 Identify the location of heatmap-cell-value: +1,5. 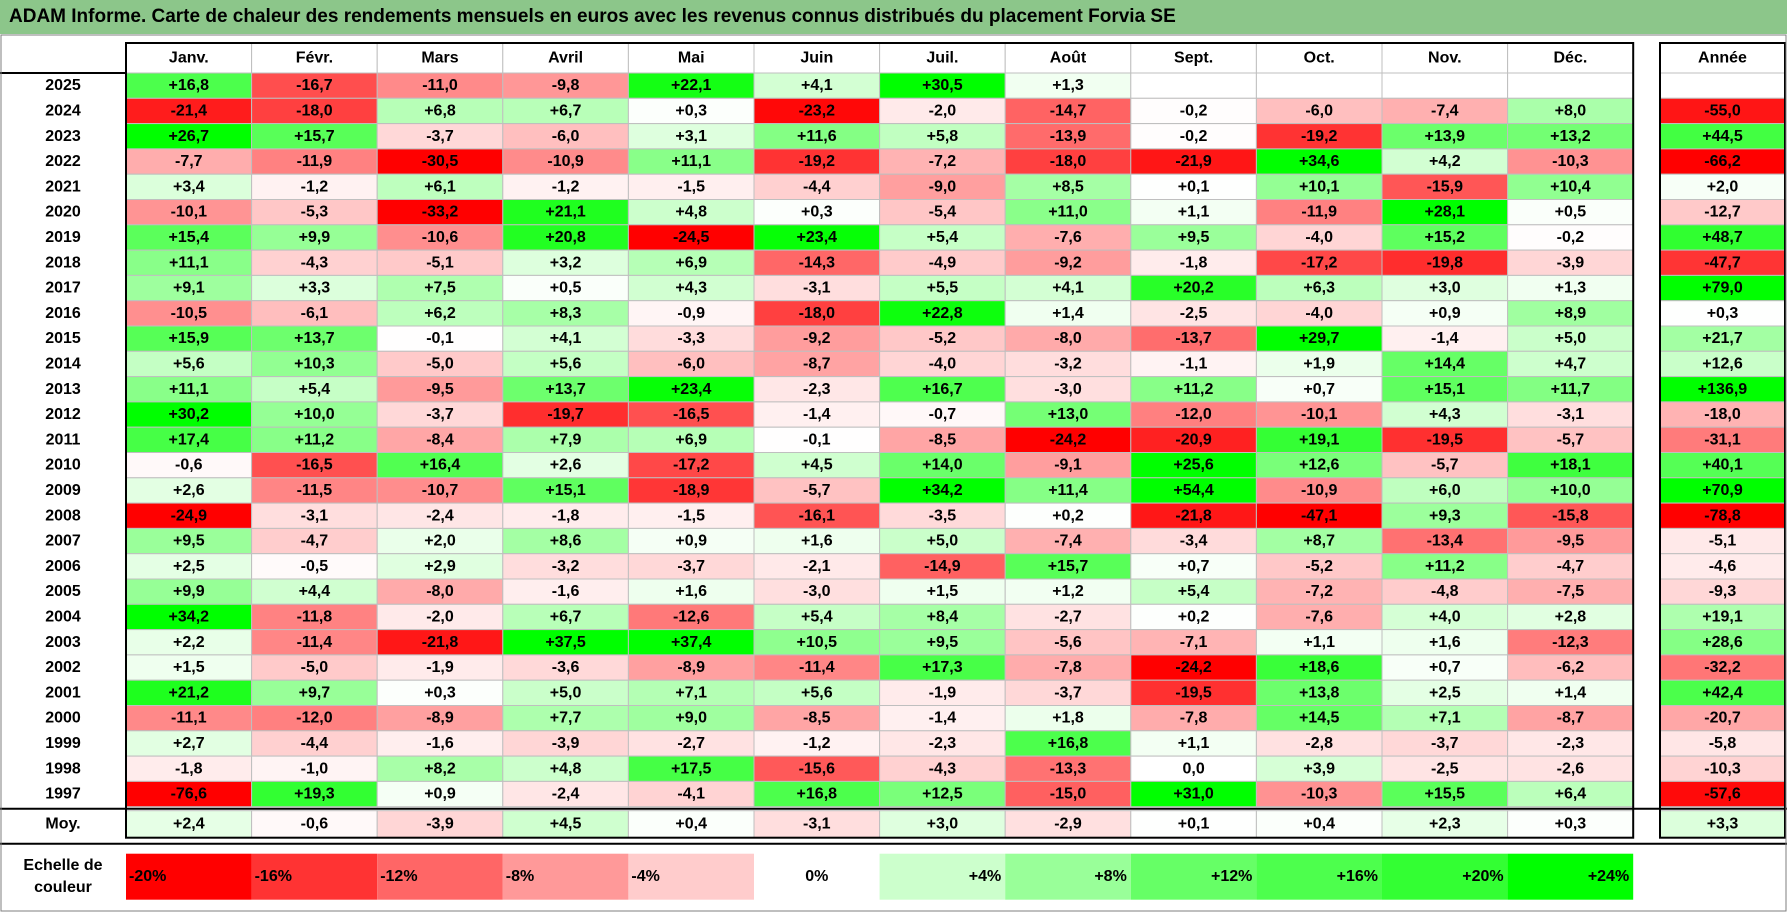
(189, 667).